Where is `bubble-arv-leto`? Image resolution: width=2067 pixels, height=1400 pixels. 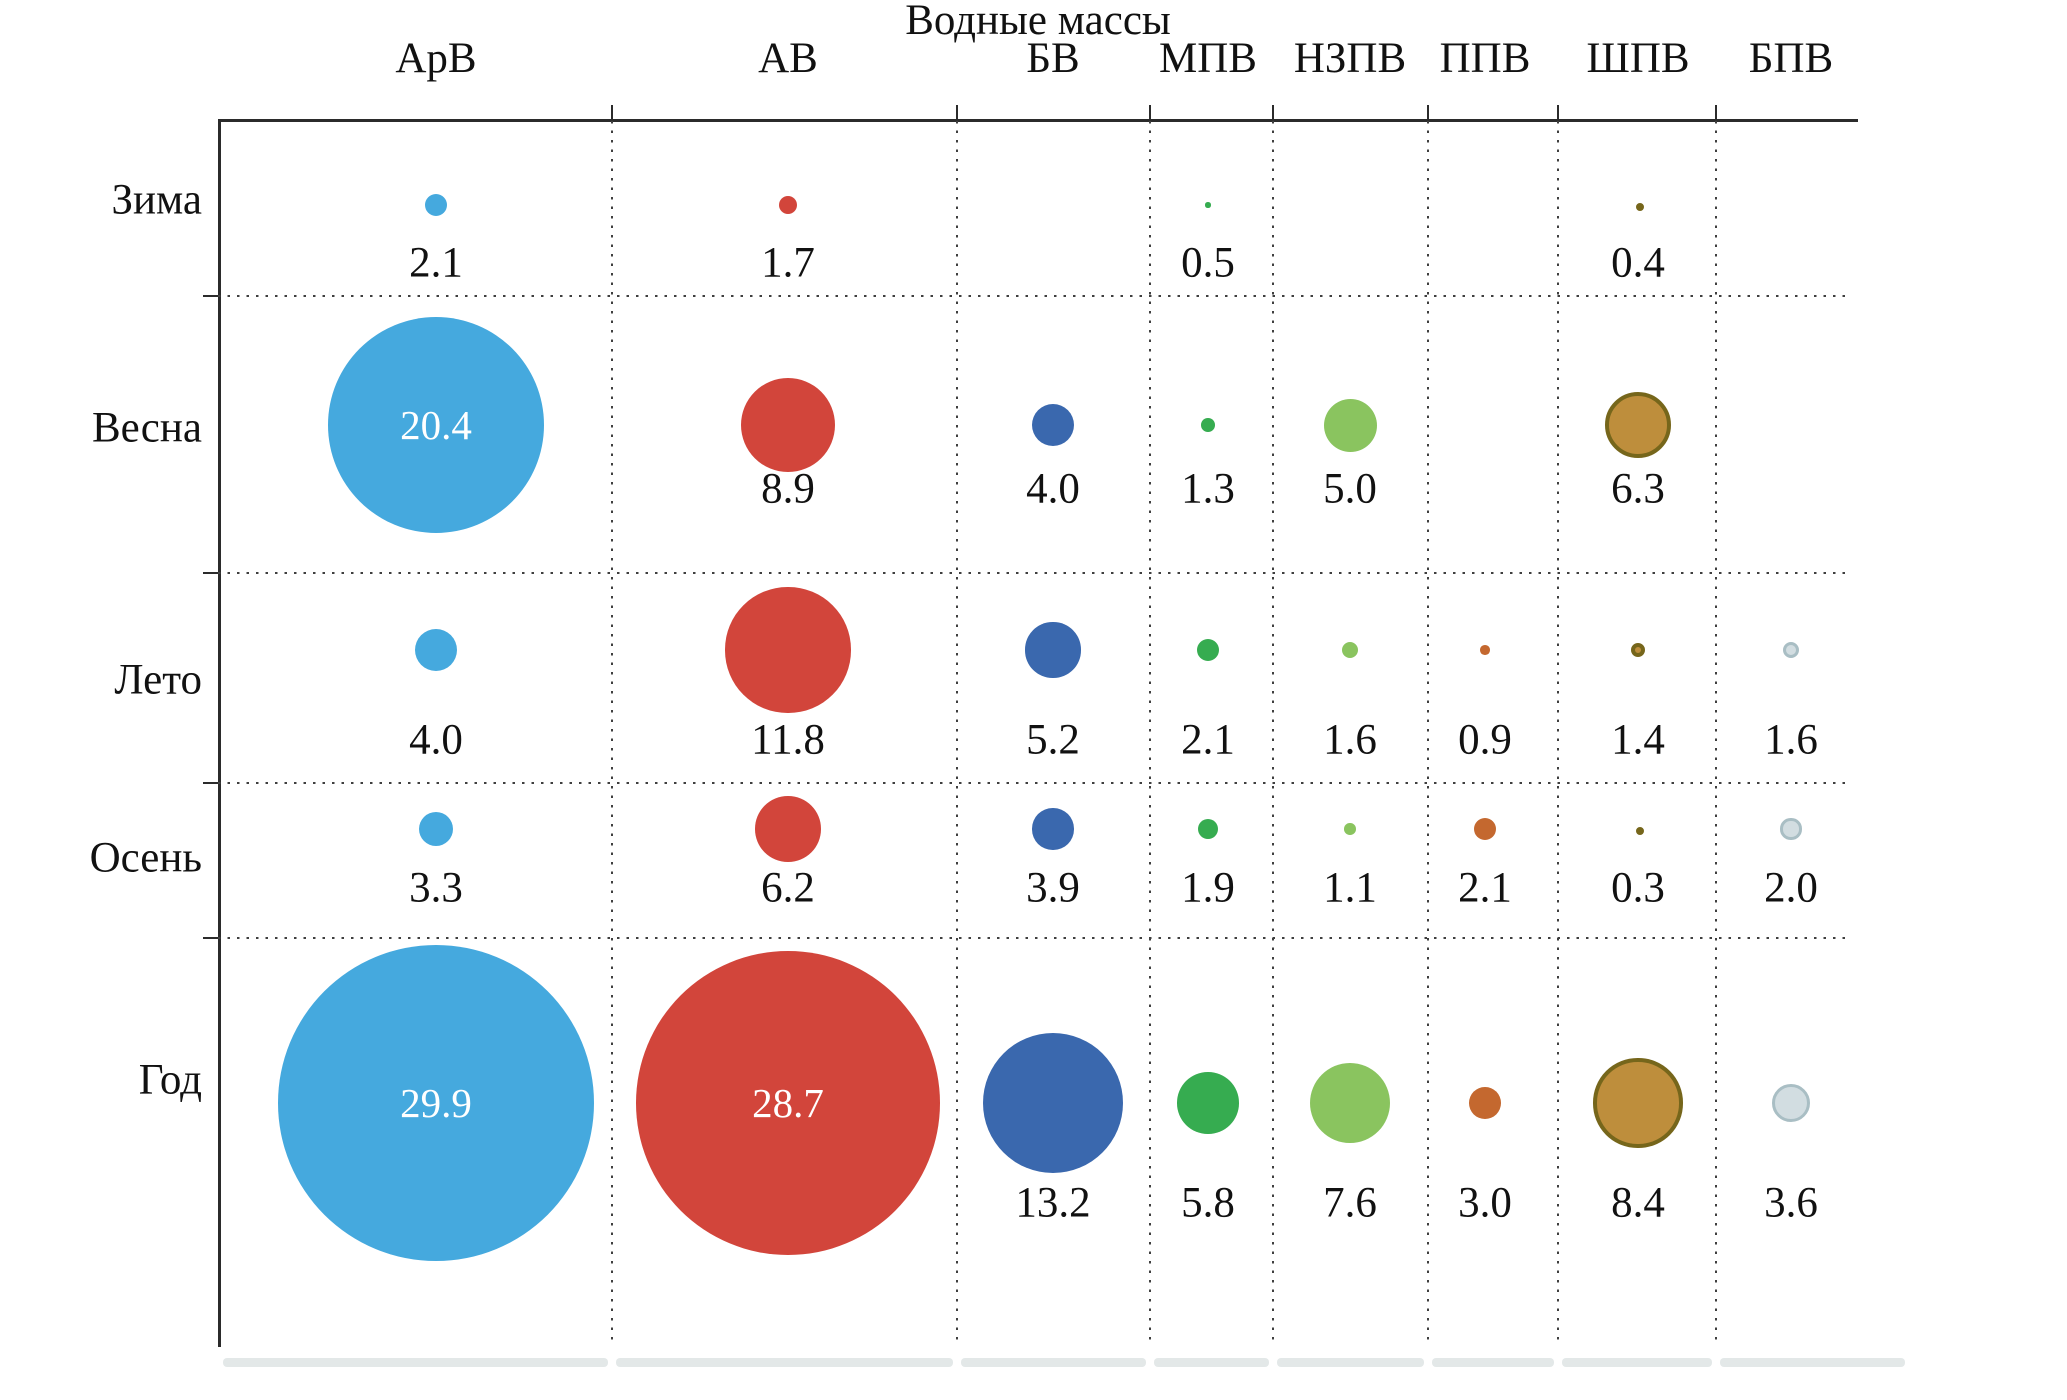
bubble-arv-leto is located at coordinates (436, 650).